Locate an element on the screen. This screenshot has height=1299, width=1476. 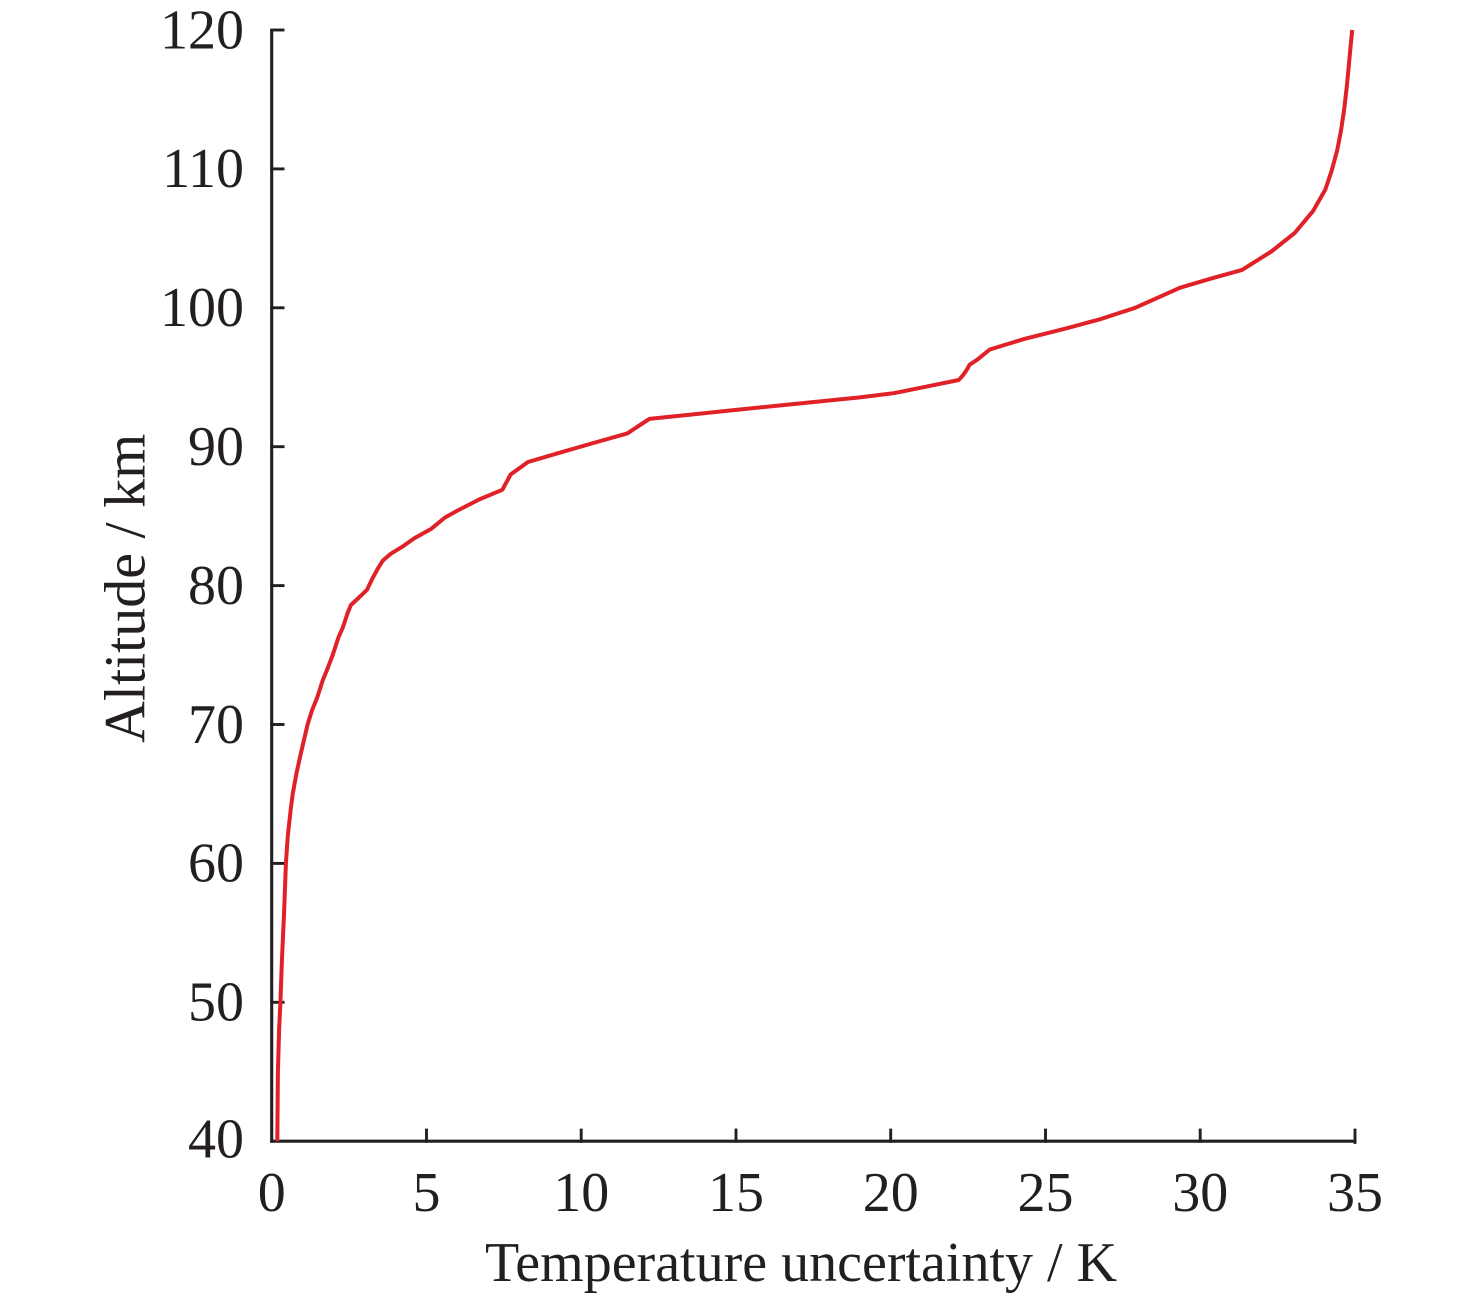
svg-text: 35 is located at coordinates (1355, 1193).